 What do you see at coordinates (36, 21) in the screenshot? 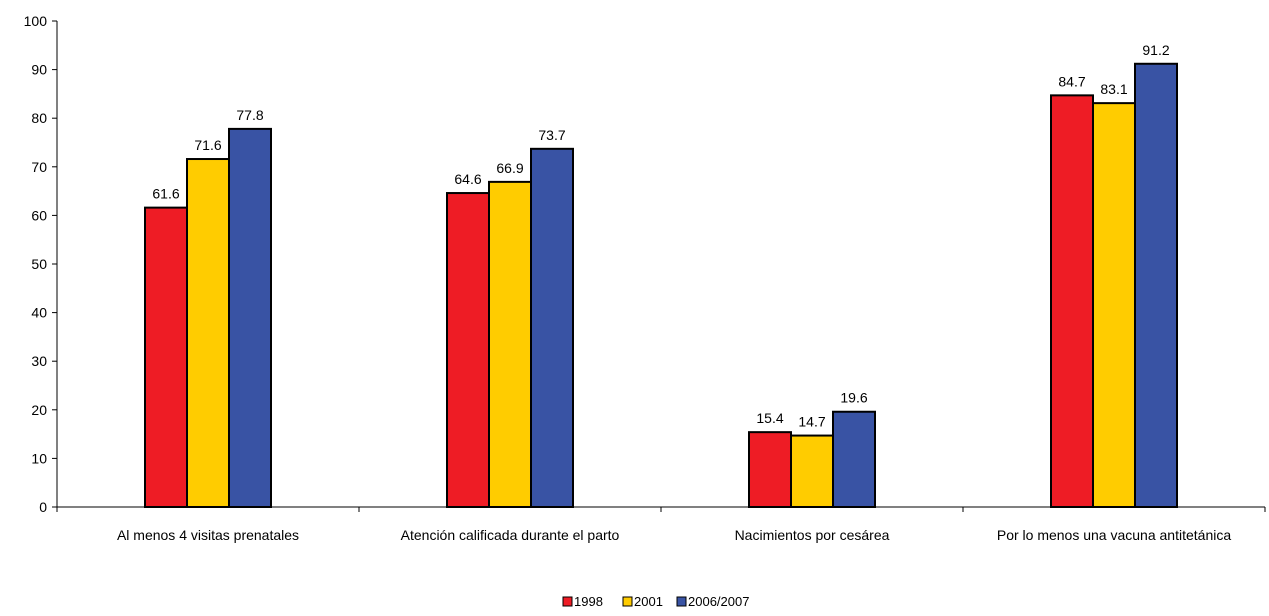
I see `y-tick-label: 100` at bounding box center [36, 21].